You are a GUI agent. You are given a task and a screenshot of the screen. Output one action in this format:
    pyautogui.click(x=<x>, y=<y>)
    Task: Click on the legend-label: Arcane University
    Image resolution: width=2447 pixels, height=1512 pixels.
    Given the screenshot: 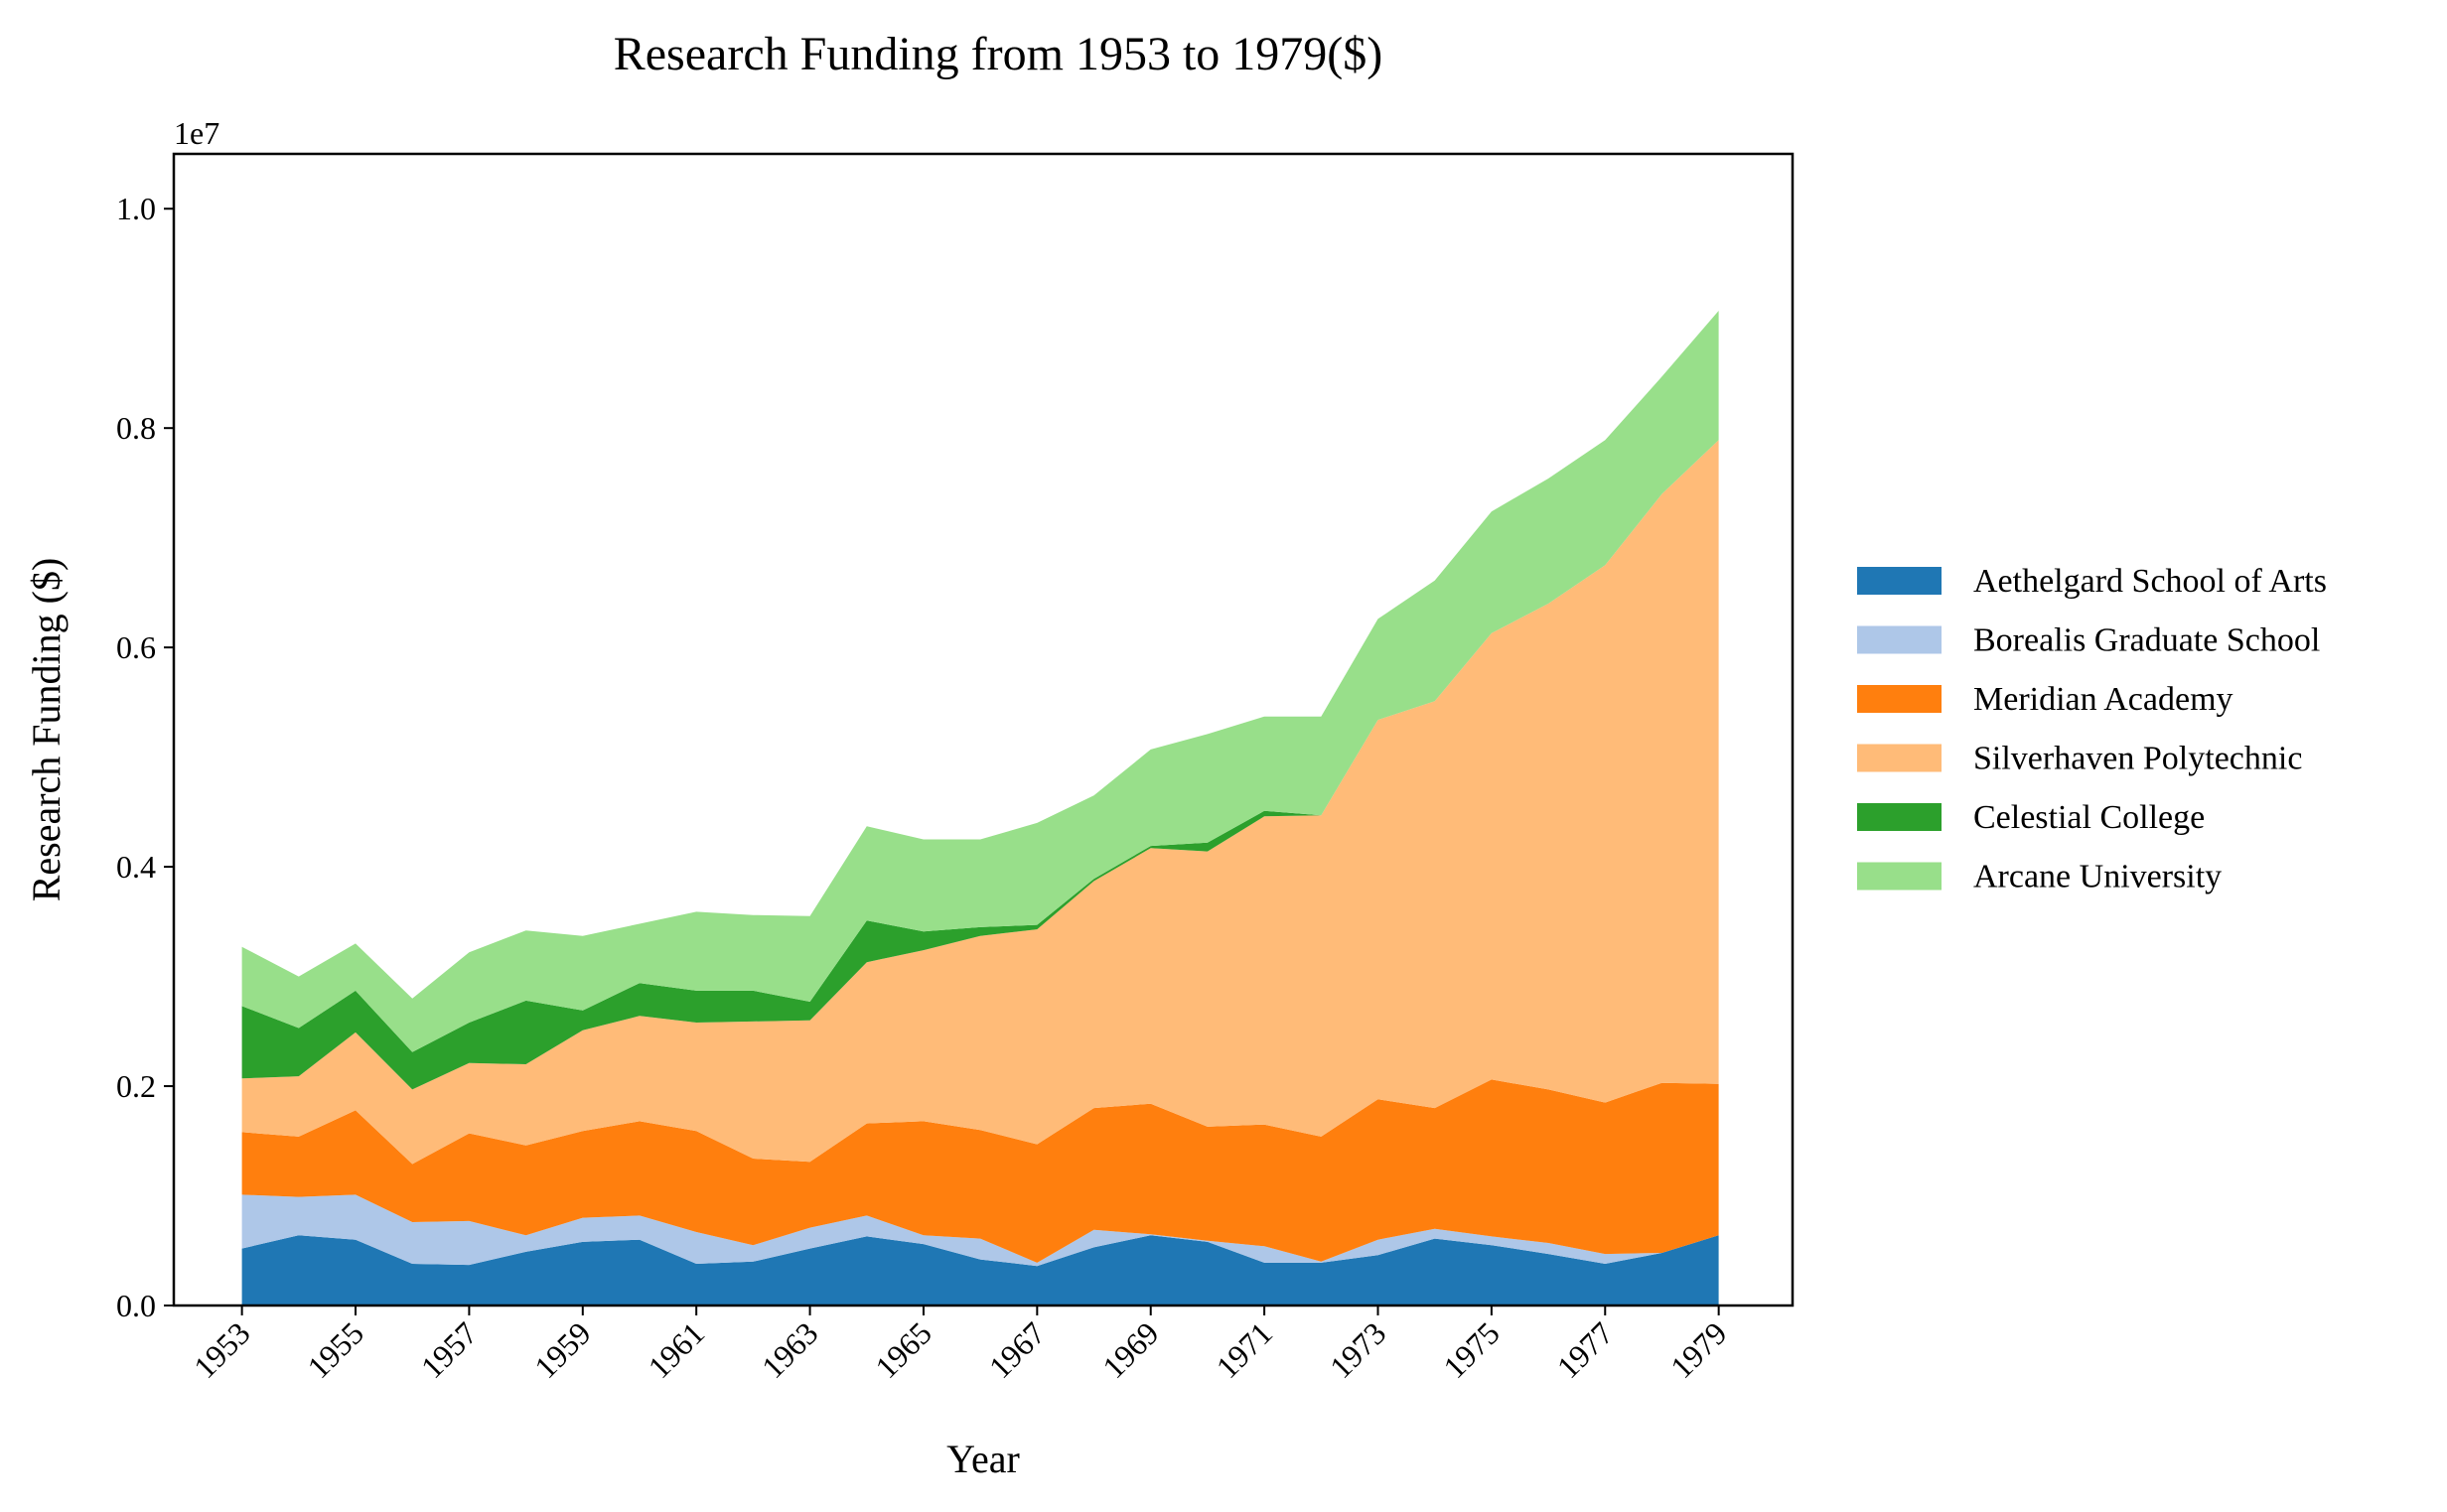 What is the action you would take?
    pyautogui.click(x=2097, y=877)
    